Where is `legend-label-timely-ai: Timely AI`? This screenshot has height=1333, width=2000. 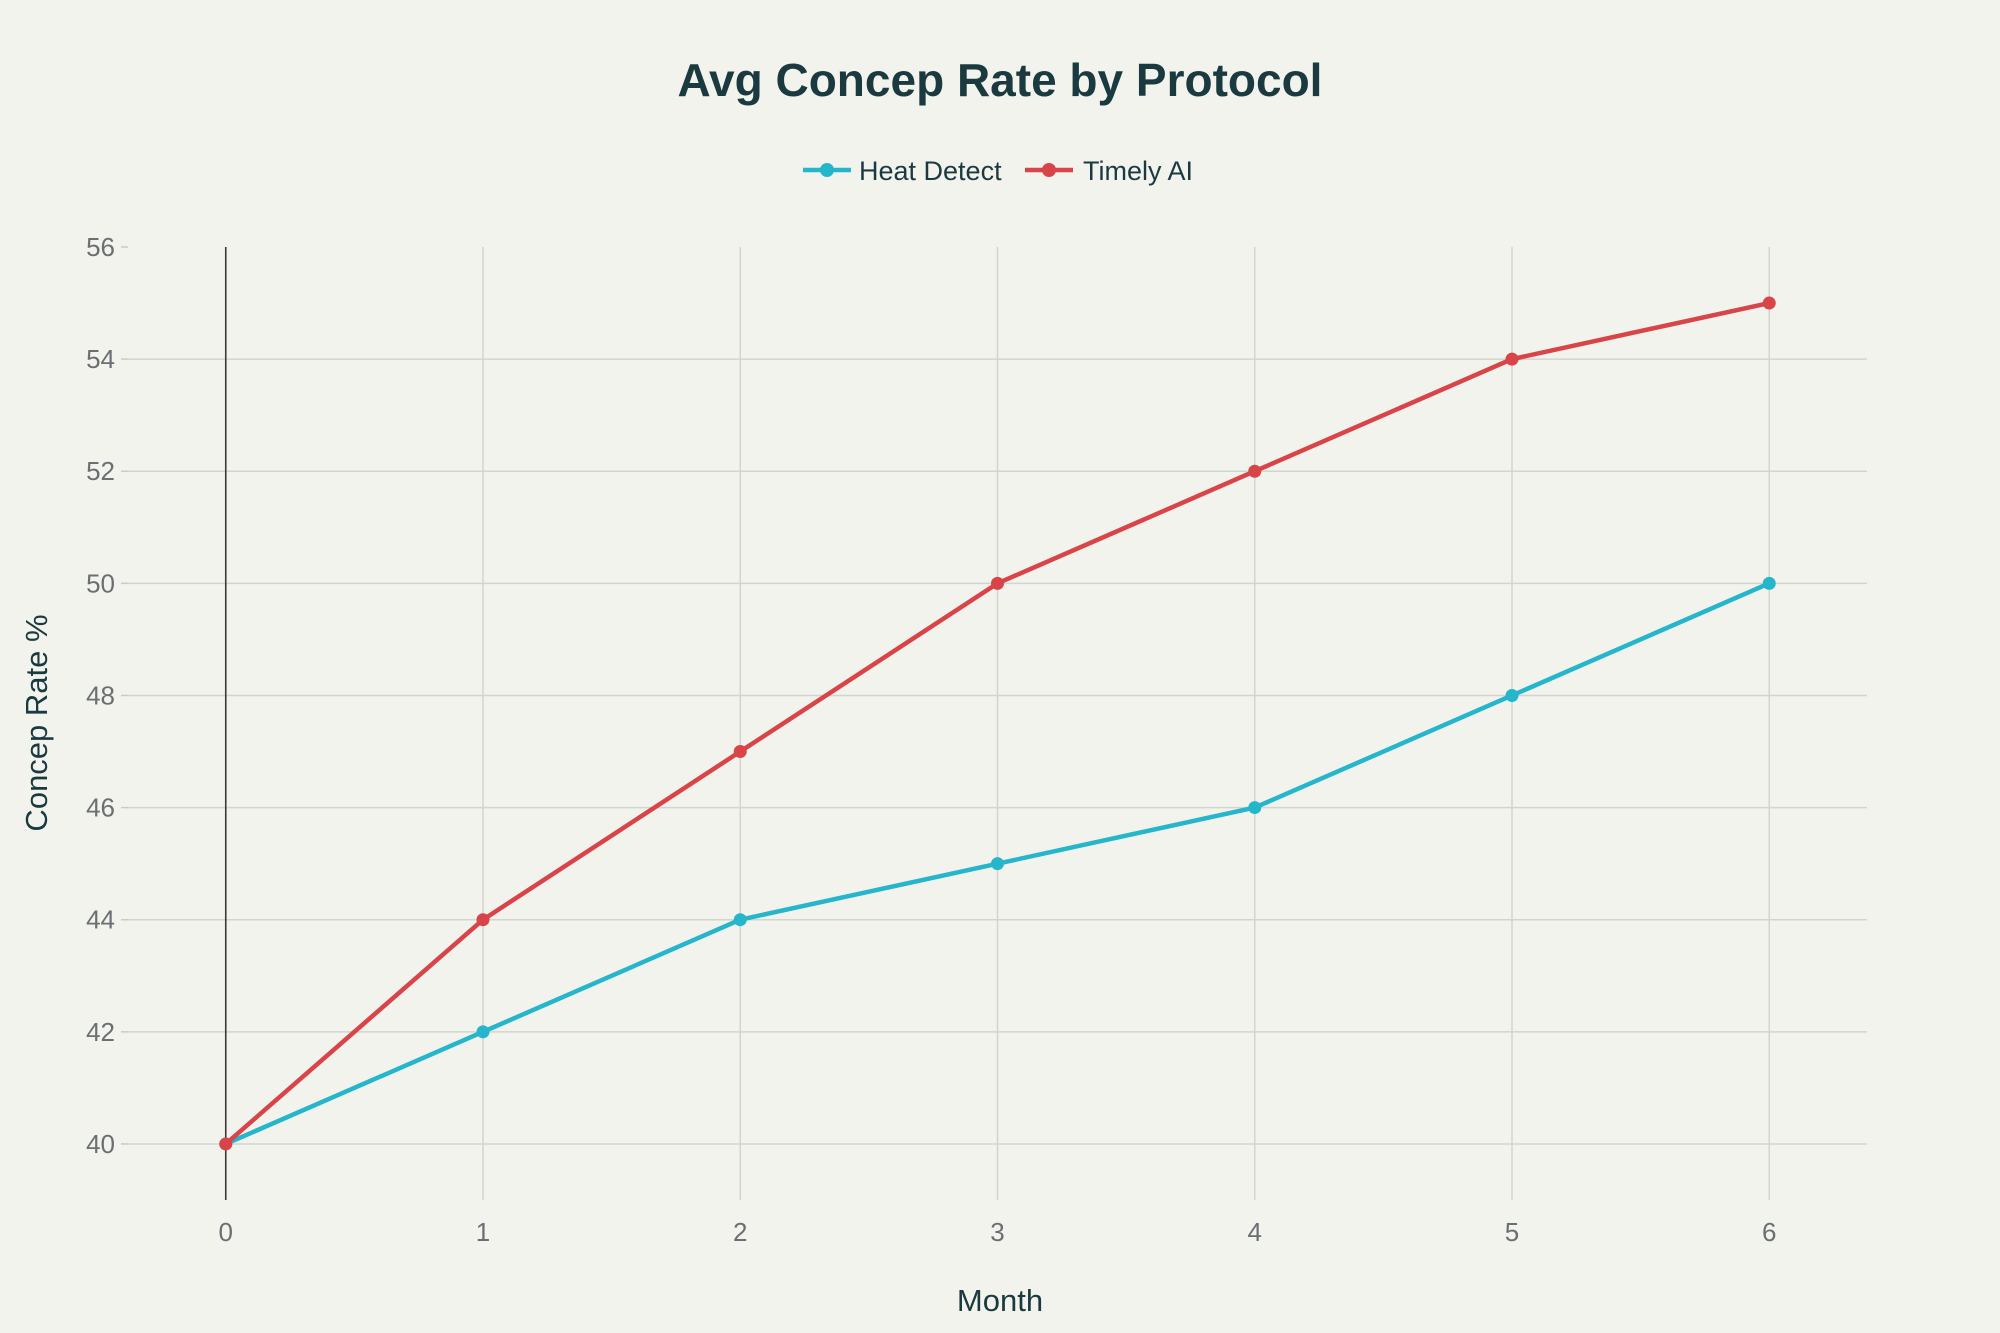 legend-label-timely-ai: Timely AI is located at coordinates (1138, 171).